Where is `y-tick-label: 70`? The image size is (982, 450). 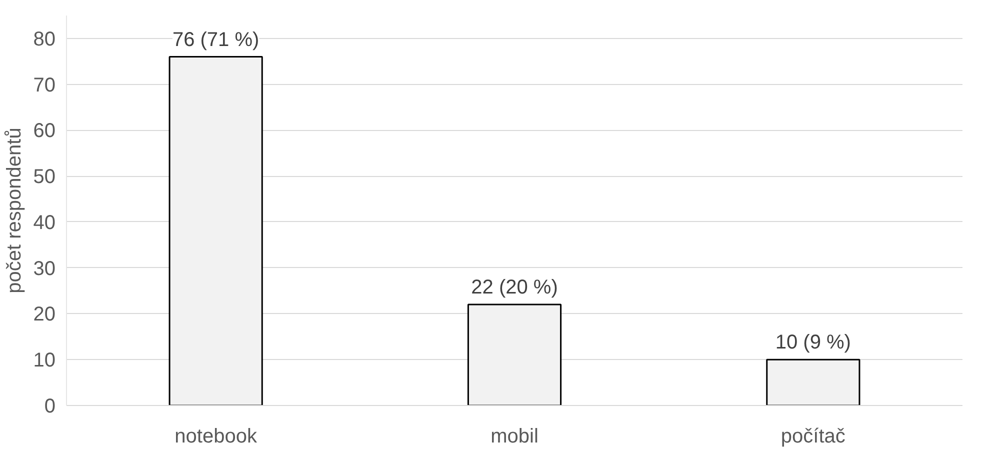
y-tick-label: 70 is located at coordinates (44, 85).